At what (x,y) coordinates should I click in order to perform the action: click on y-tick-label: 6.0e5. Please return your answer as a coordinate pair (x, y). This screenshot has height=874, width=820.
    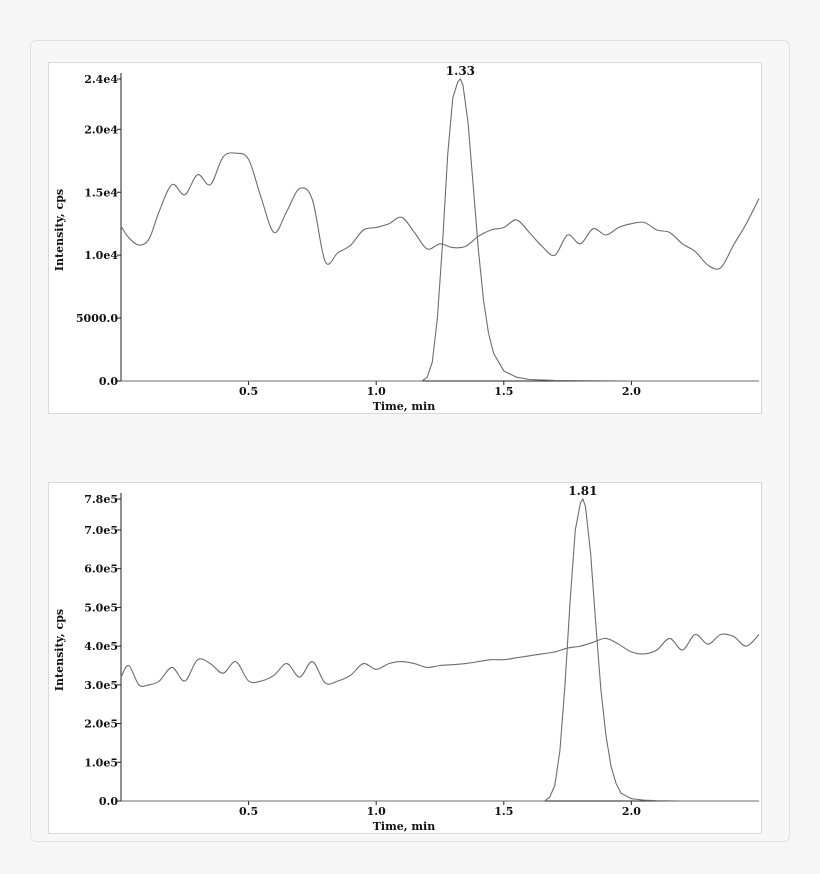
    Looking at the image, I should click on (101, 569).